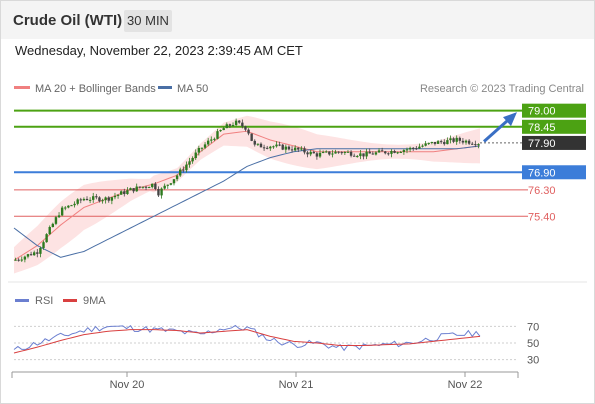  Describe the element at coordinates (496, 131) in the screenshot. I see `forecast-arrow-shaft` at that location.